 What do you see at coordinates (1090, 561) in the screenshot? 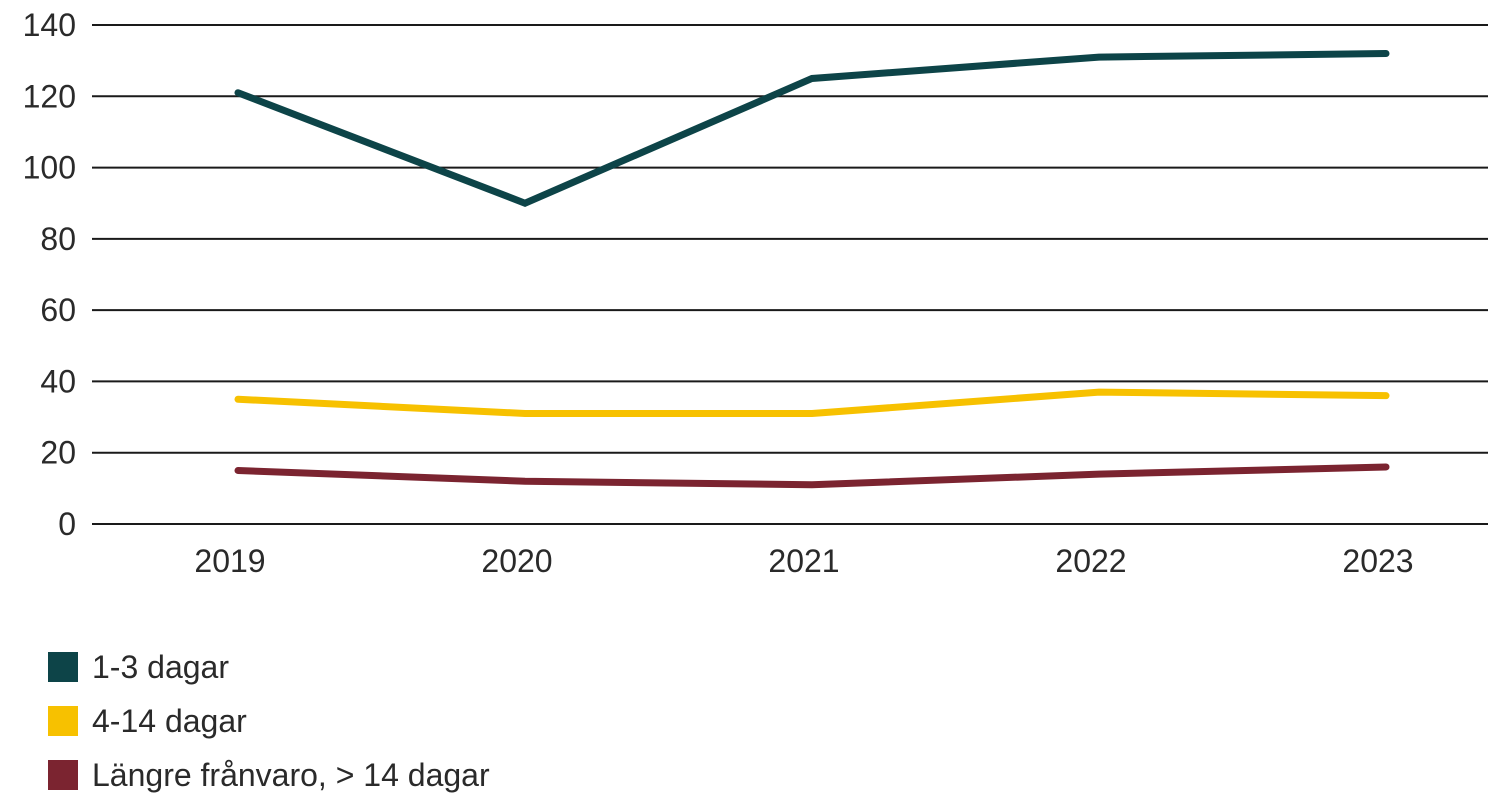
I see `x-tick-label: 2022` at bounding box center [1090, 561].